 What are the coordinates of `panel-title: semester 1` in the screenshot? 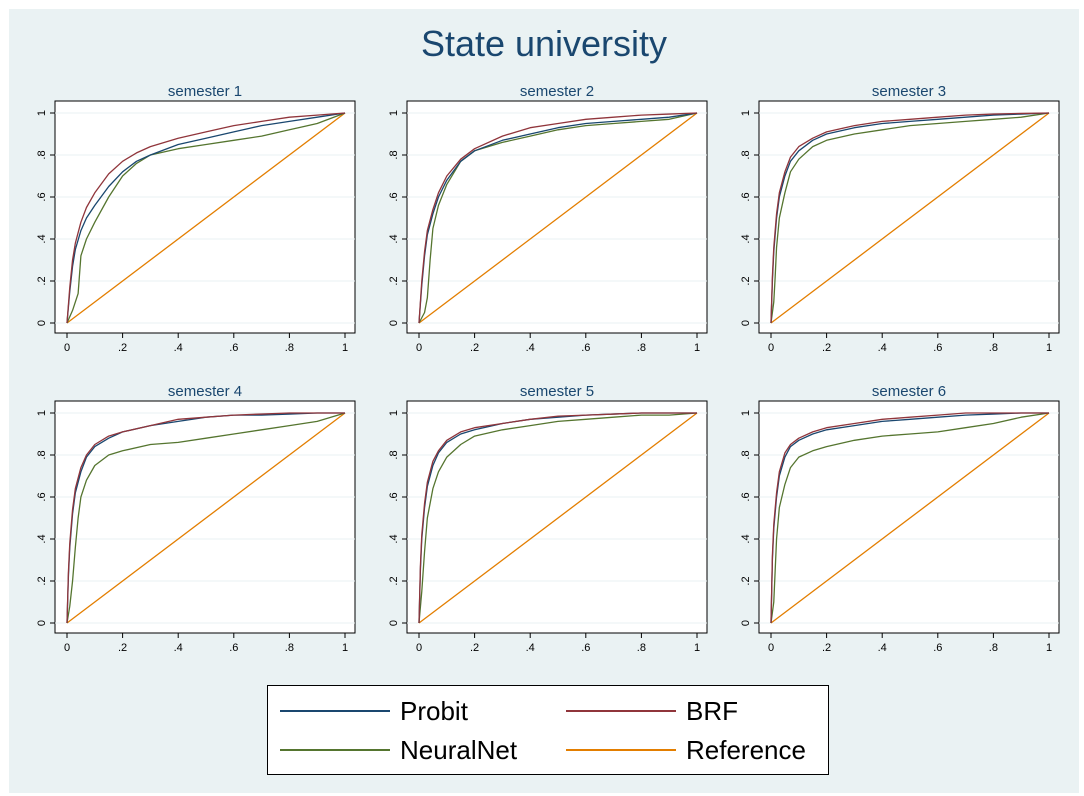 It's located at (205, 91).